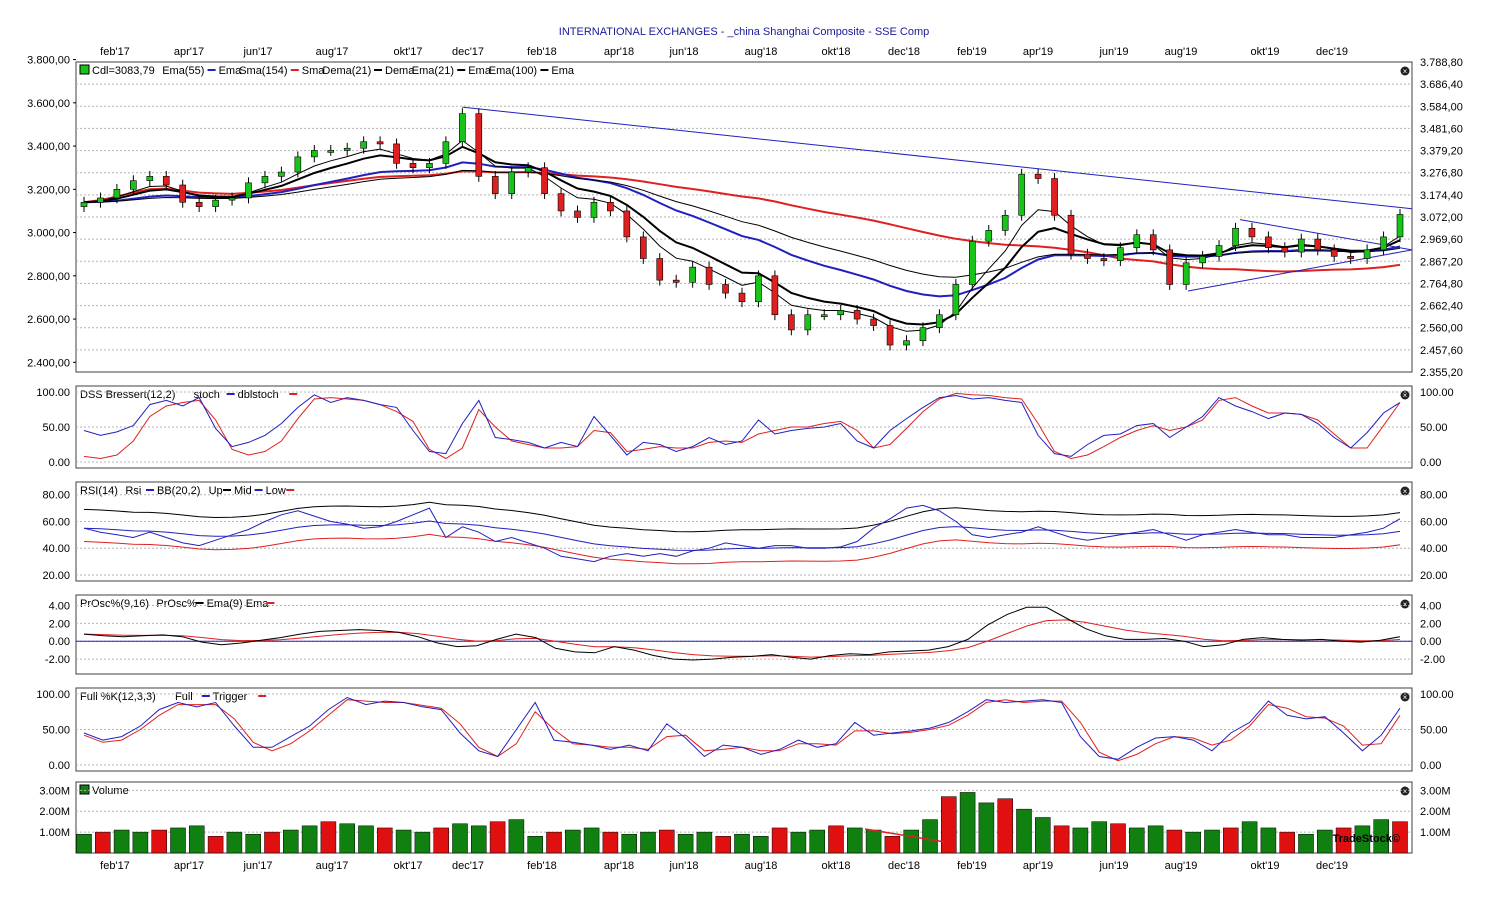 Image resolution: width=1488 pixels, height=897 pixels. What do you see at coordinates (1430, 463) in the screenshot?
I see `dss-right-tick: 0.00` at bounding box center [1430, 463].